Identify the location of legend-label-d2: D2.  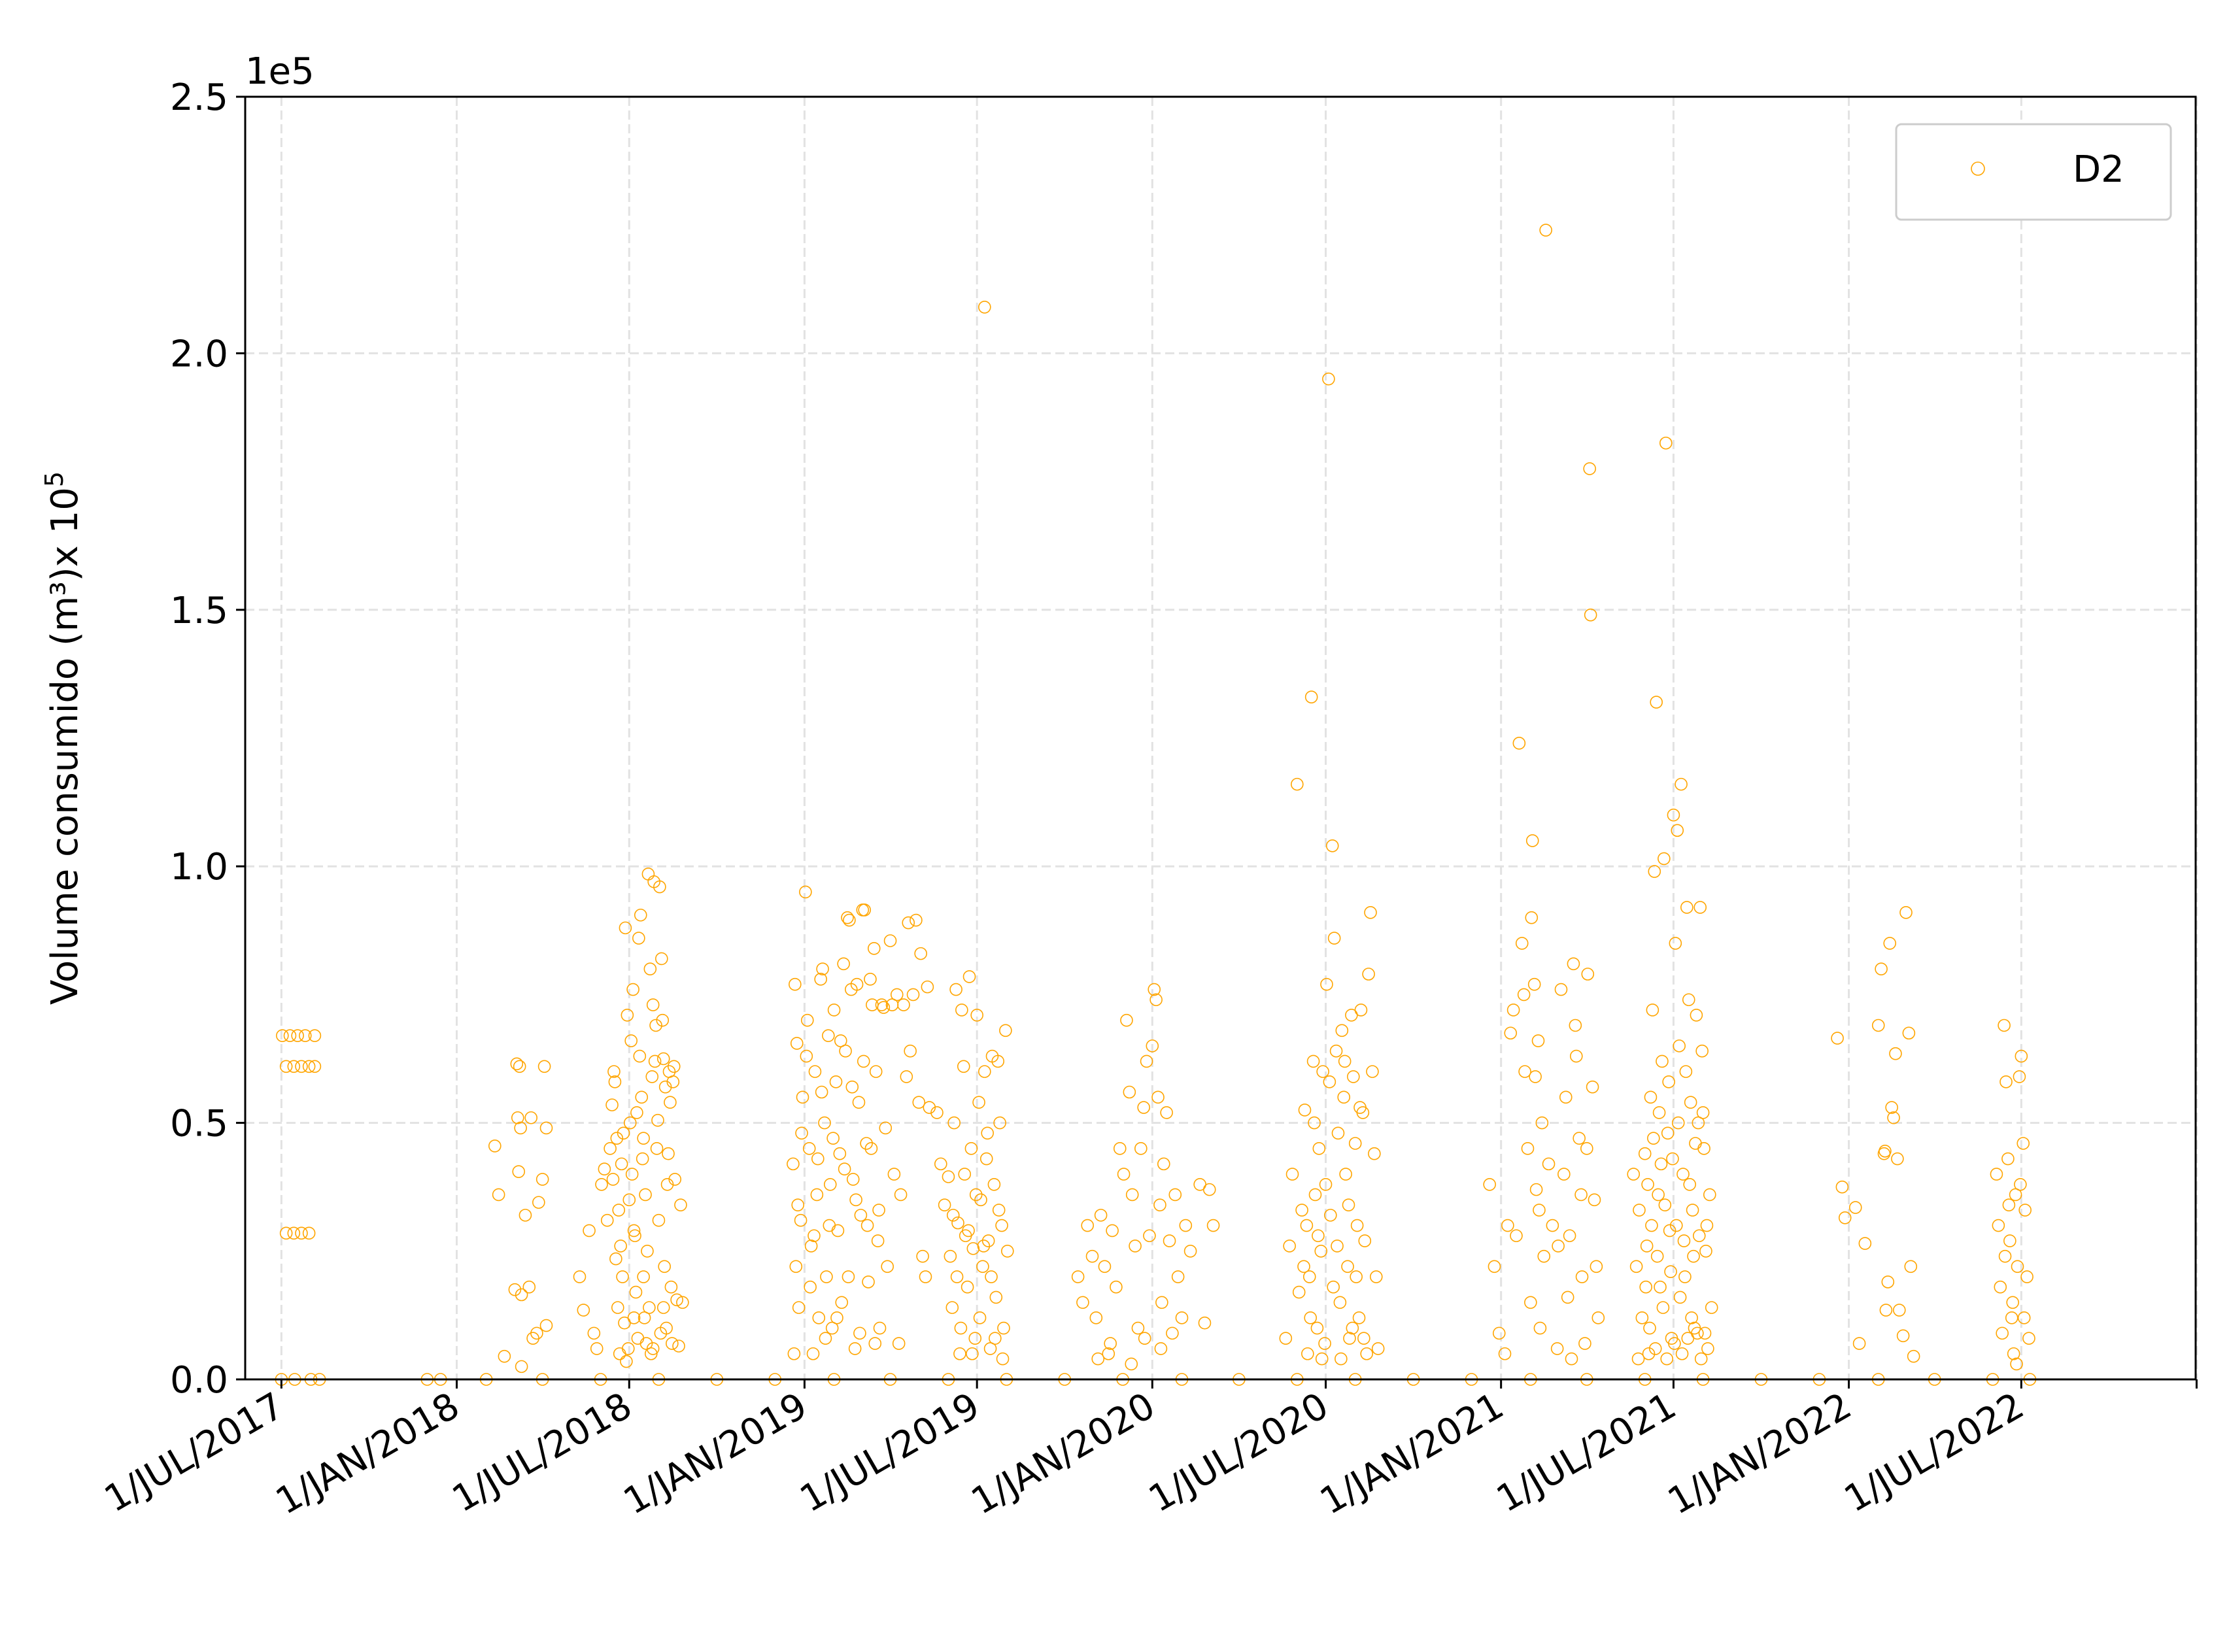
(2098, 169).